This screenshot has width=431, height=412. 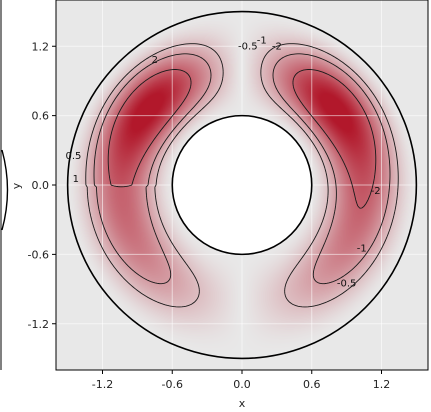 I want to click on y-tick-label-2: 0.0, so click(x=41, y=185).